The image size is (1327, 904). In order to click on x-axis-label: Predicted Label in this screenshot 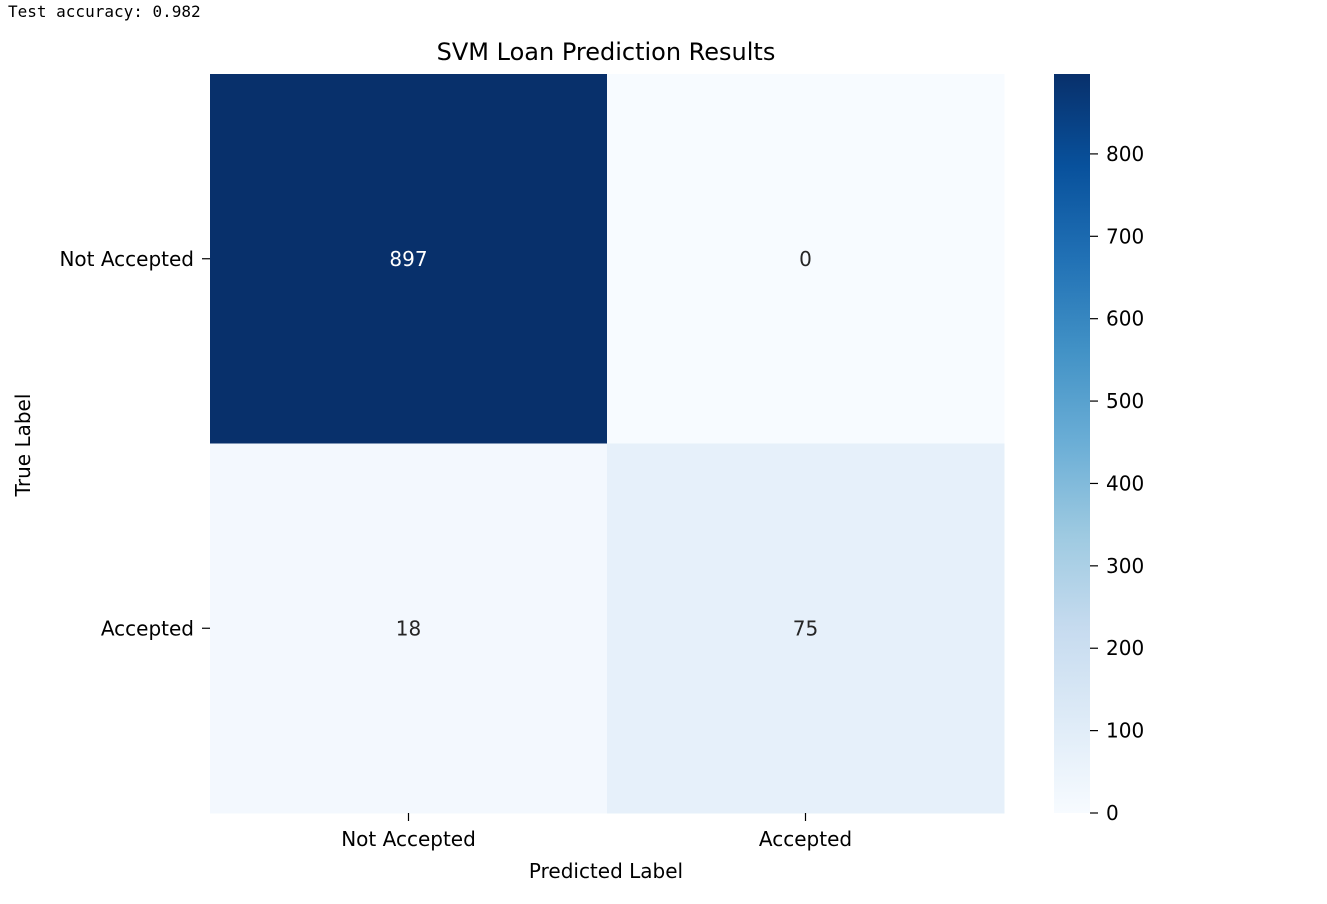, I will do `click(606, 871)`.